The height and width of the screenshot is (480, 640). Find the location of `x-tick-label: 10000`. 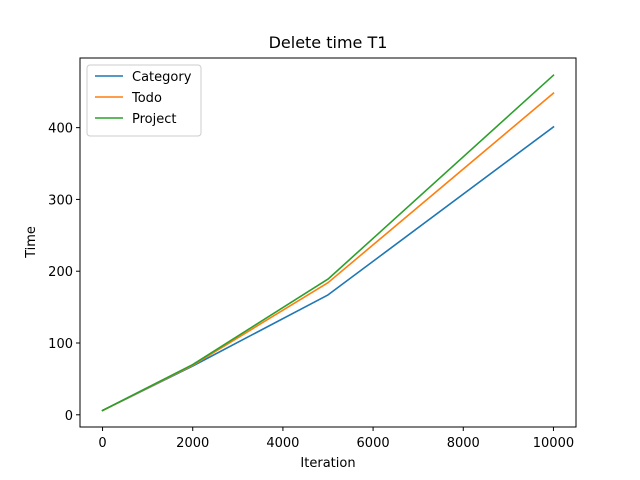

x-tick-label: 10000 is located at coordinates (553, 443).